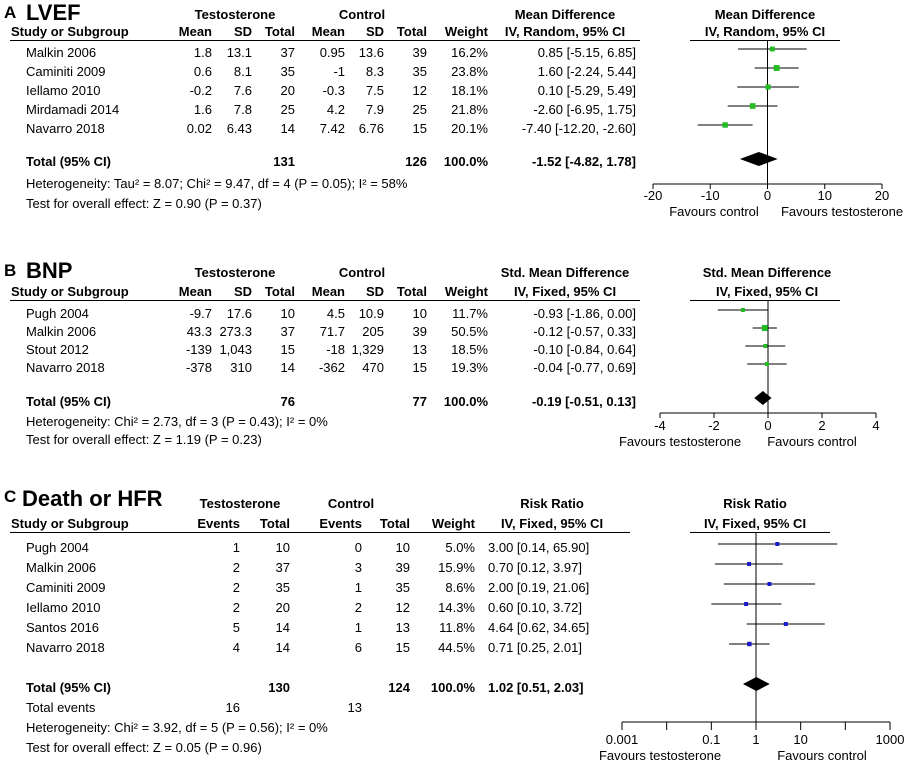 The image size is (908, 765). Describe the element at coordinates (333, 90) in the screenshot. I see `cell: -0.3` at that location.